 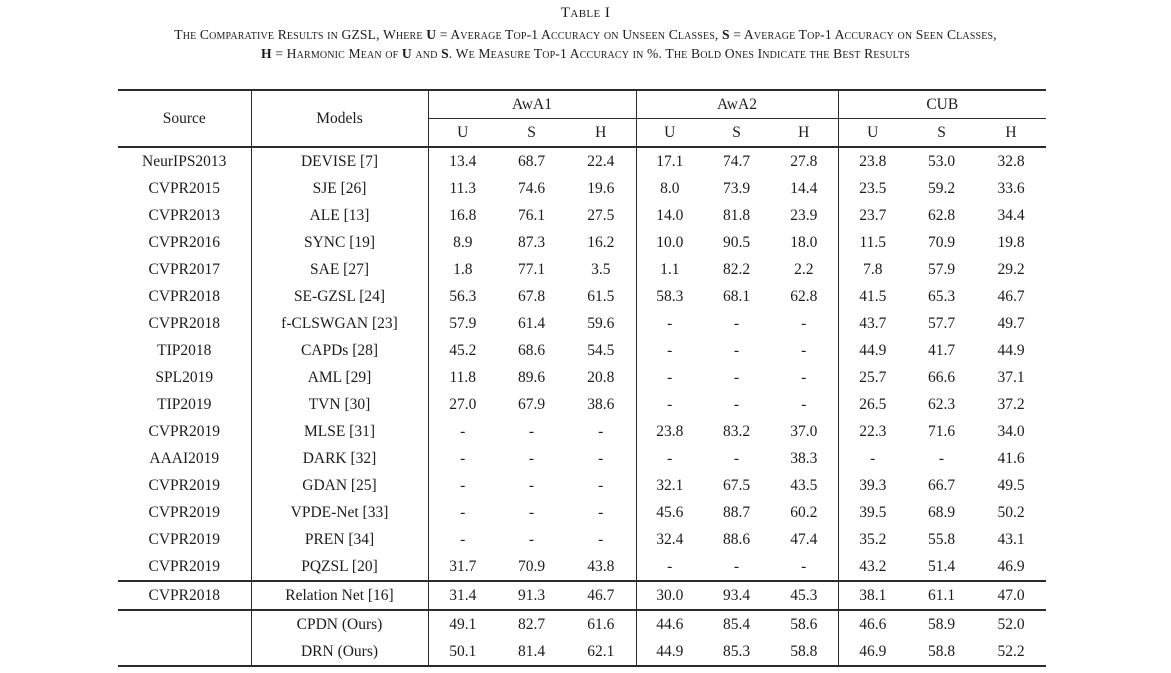 What do you see at coordinates (941, 296) in the screenshot?
I see `cell-value: 65.3` at bounding box center [941, 296].